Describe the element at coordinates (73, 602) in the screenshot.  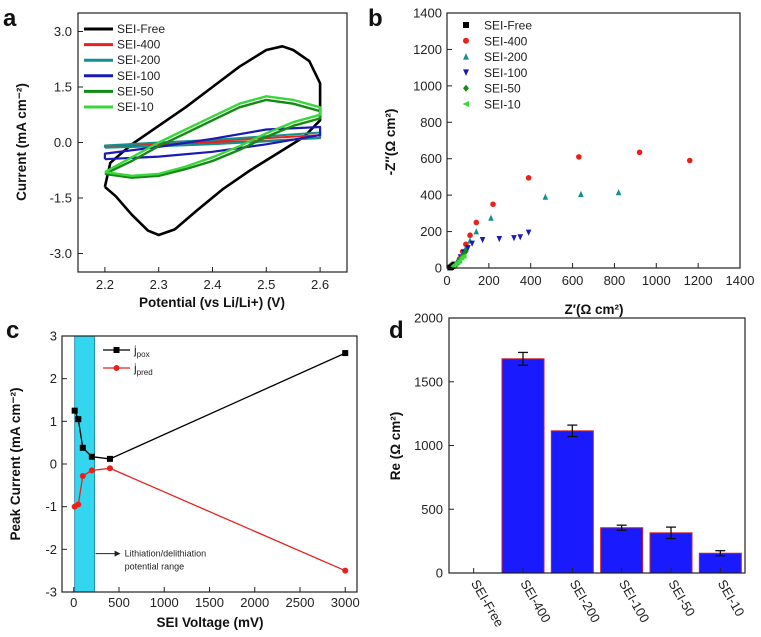
I see `panel-c-xtick-label: 0` at that location.